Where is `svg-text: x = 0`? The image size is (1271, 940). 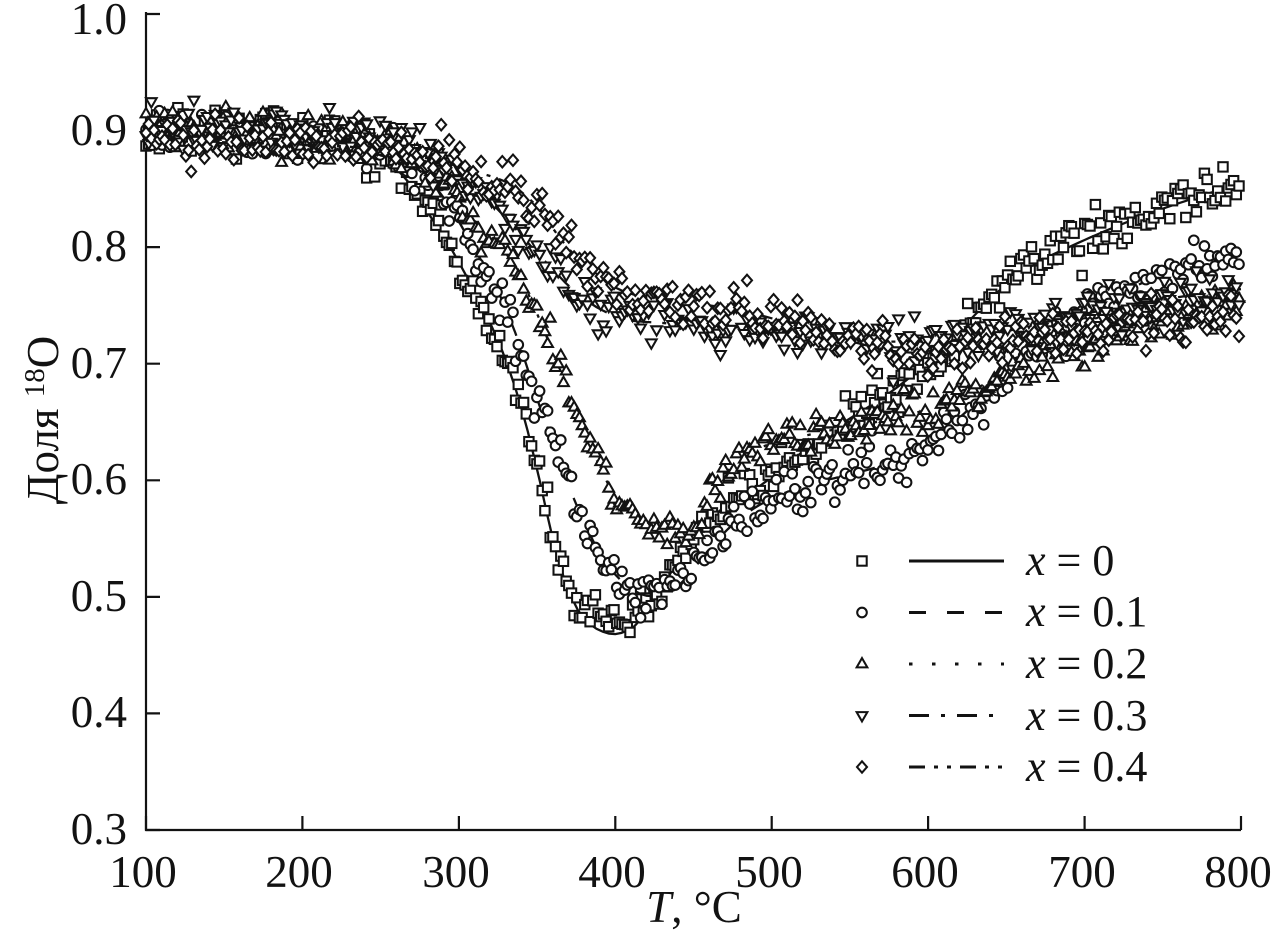
svg-text: x = 0 is located at coordinates (1069, 560).